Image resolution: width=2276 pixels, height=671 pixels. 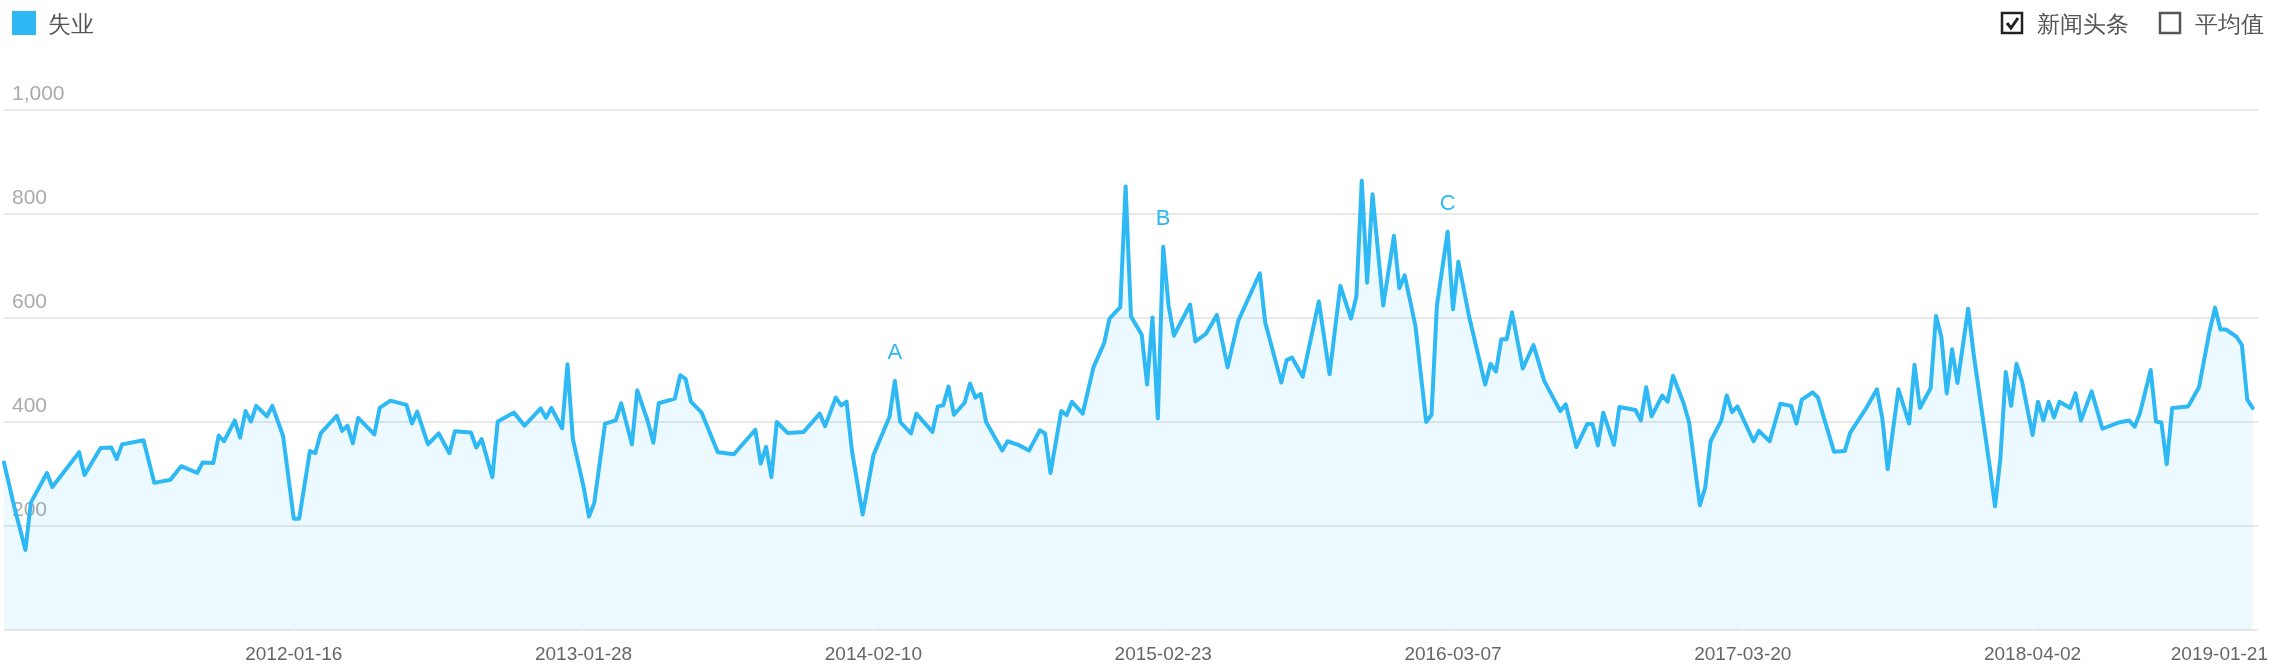 I want to click on annotation: A, so click(x=895, y=351).